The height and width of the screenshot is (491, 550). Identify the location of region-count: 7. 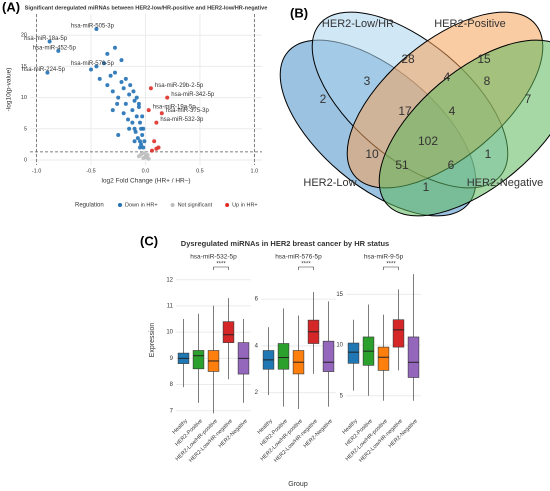
(528, 99).